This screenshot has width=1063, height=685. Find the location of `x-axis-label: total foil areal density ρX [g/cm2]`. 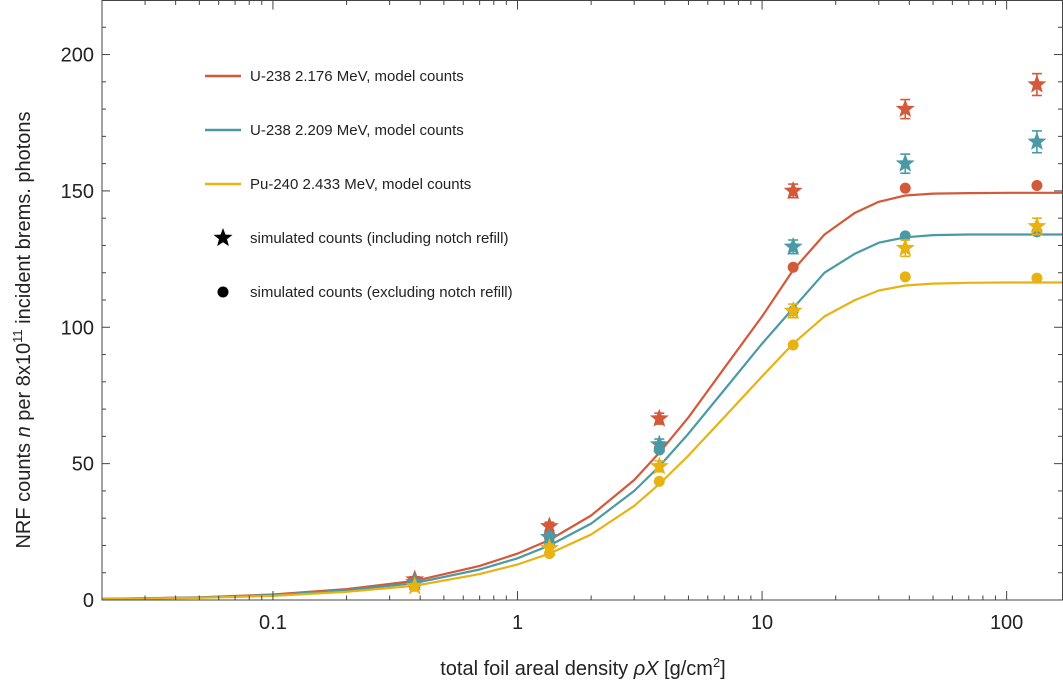

x-axis-label: total foil areal density ρX [g/cm2] is located at coordinates (582, 667).